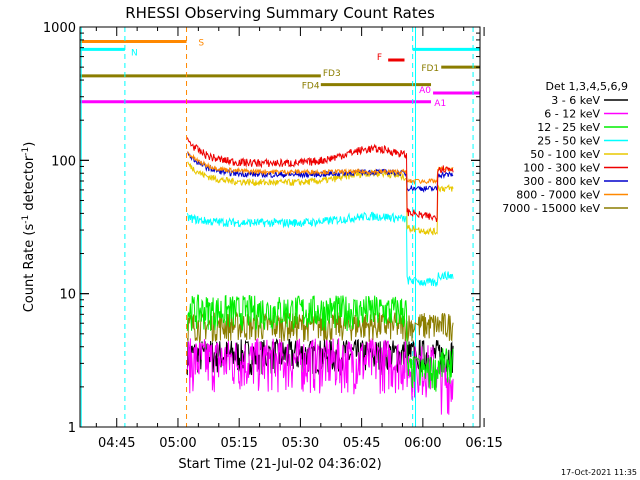  I want to click on y-tick-label: 1, so click(72, 428).